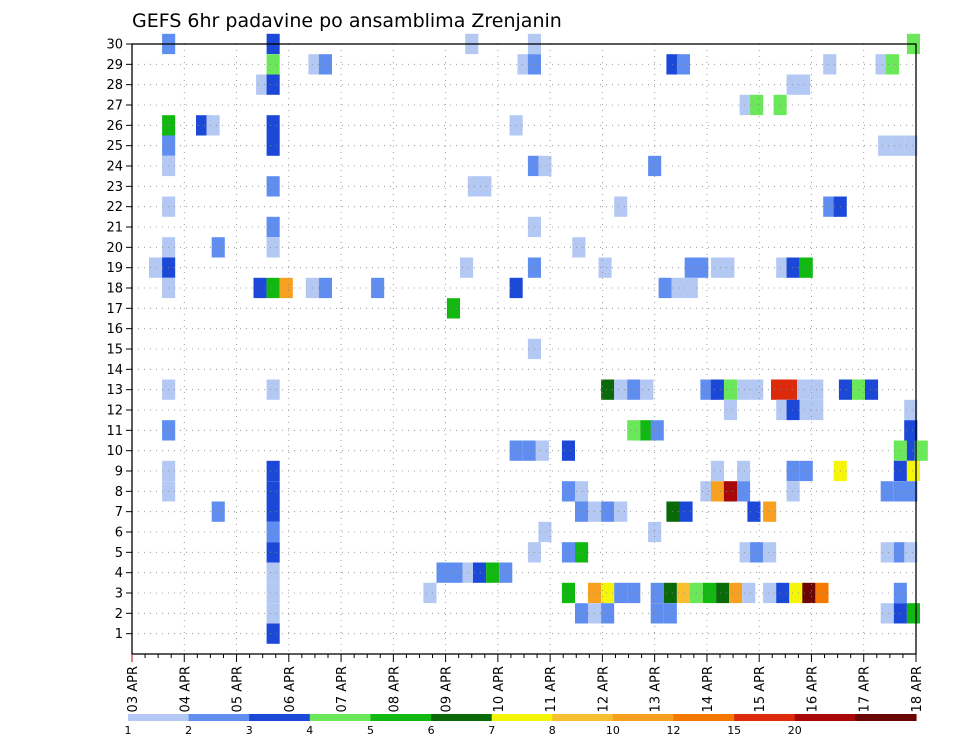  Describe the element at coordinates (114, 106) in the screenshot. I see `y-tick-label: 27` at that location.